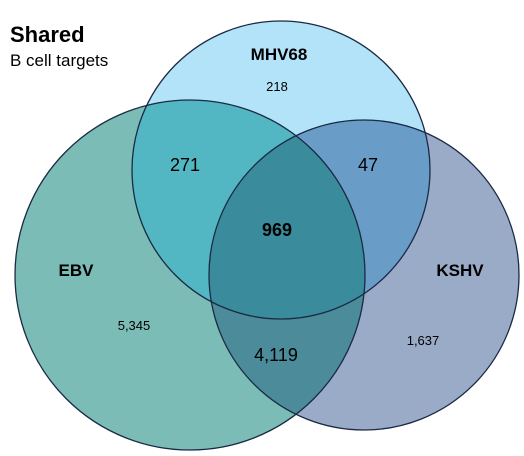  Describe the element at coordinates (77, 270) in the screenshot. I see `ebv-label: EBV` at that location.